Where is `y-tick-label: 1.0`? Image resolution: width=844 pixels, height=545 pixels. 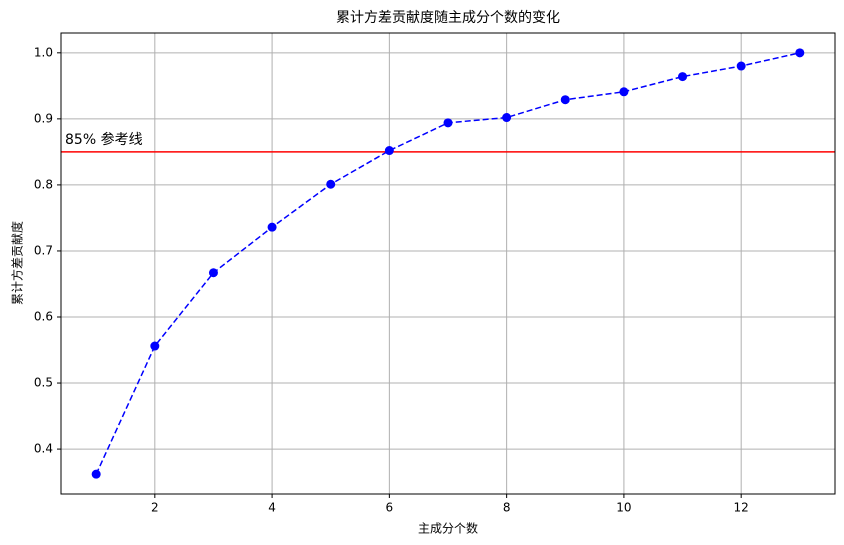 y-tick-label: 1.0 is located at coordinates (43, 52).